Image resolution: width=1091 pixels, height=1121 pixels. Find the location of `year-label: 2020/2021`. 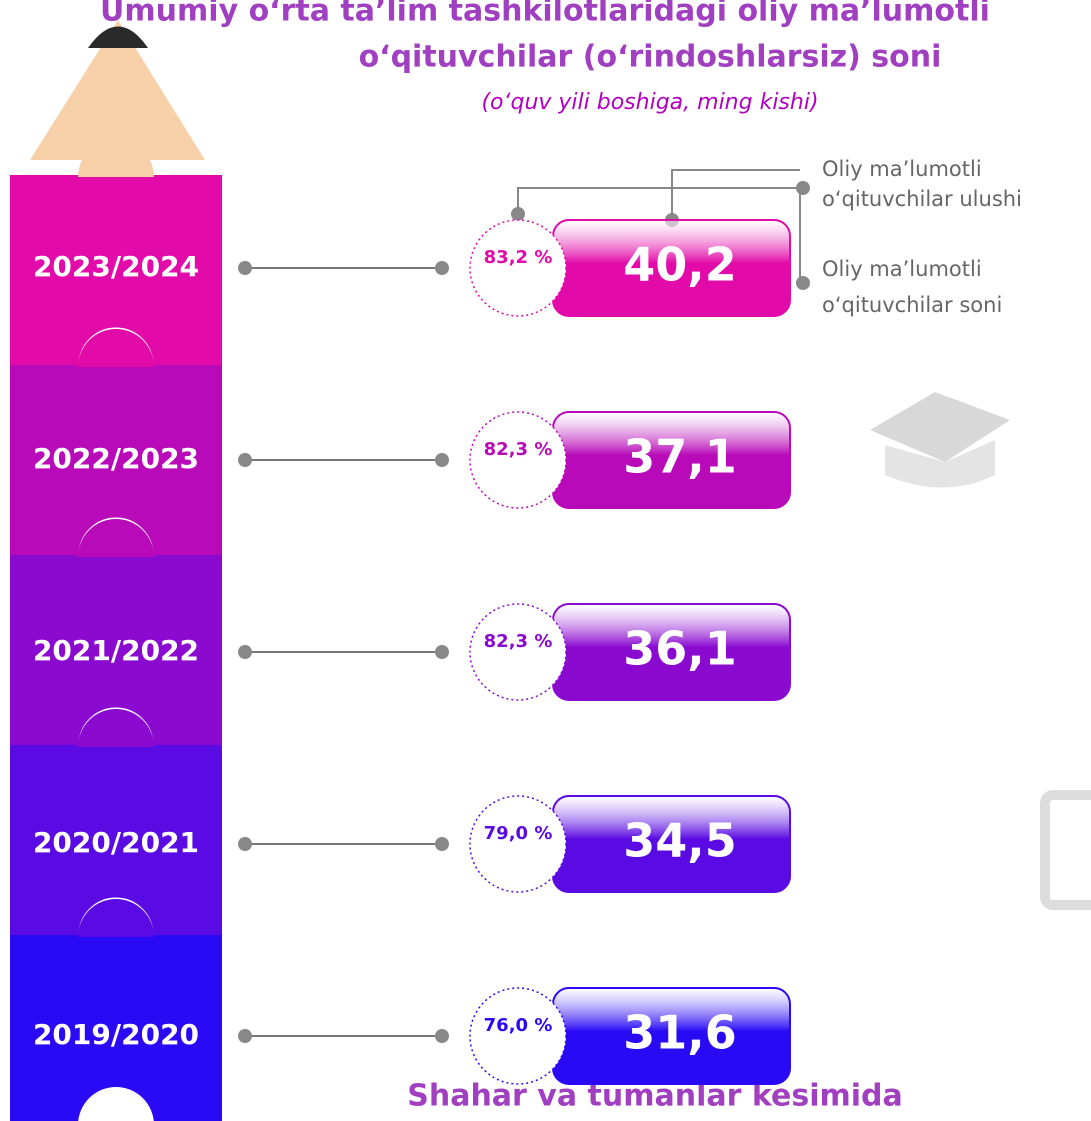

year-label: 2020/2021 is located at coordinates (116, 842).